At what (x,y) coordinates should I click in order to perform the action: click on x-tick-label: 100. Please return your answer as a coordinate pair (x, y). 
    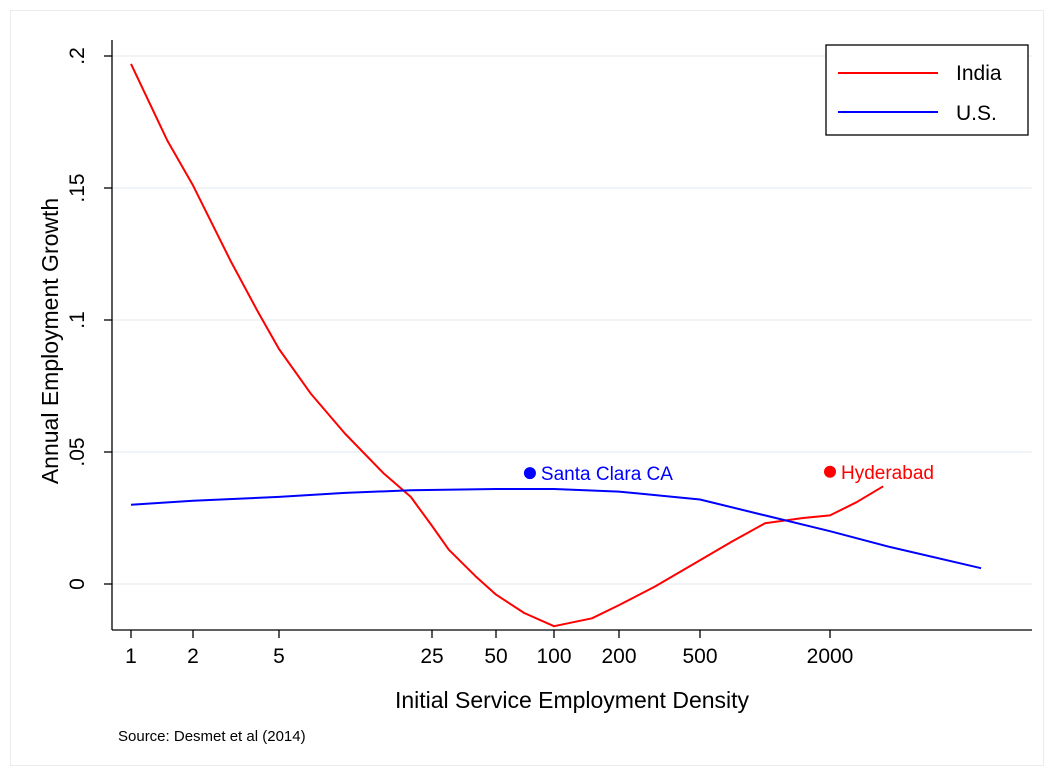
    Looking at the image, I should click on (553, 656).